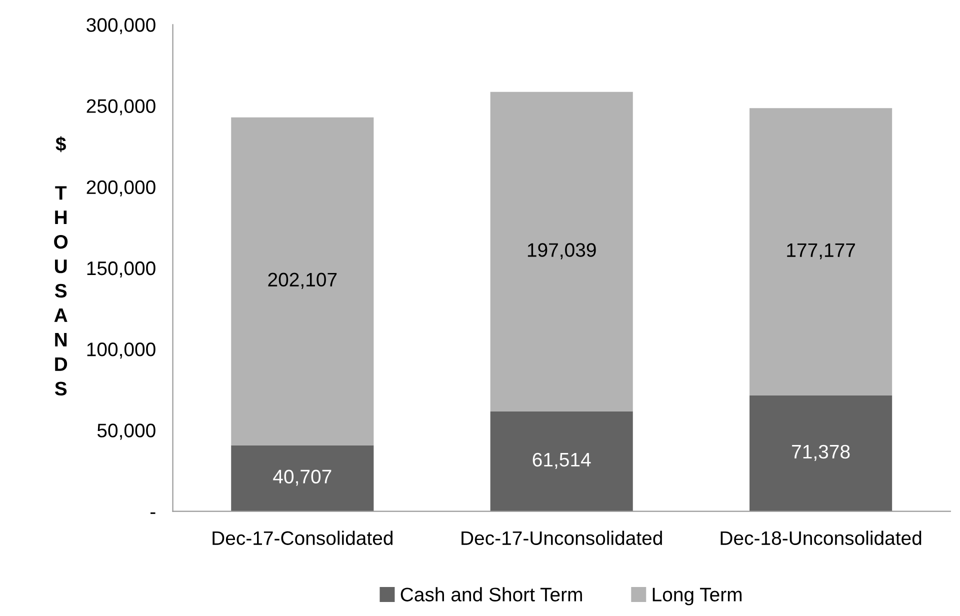  I want to click on y-tick-label: -, so click(153, 513).